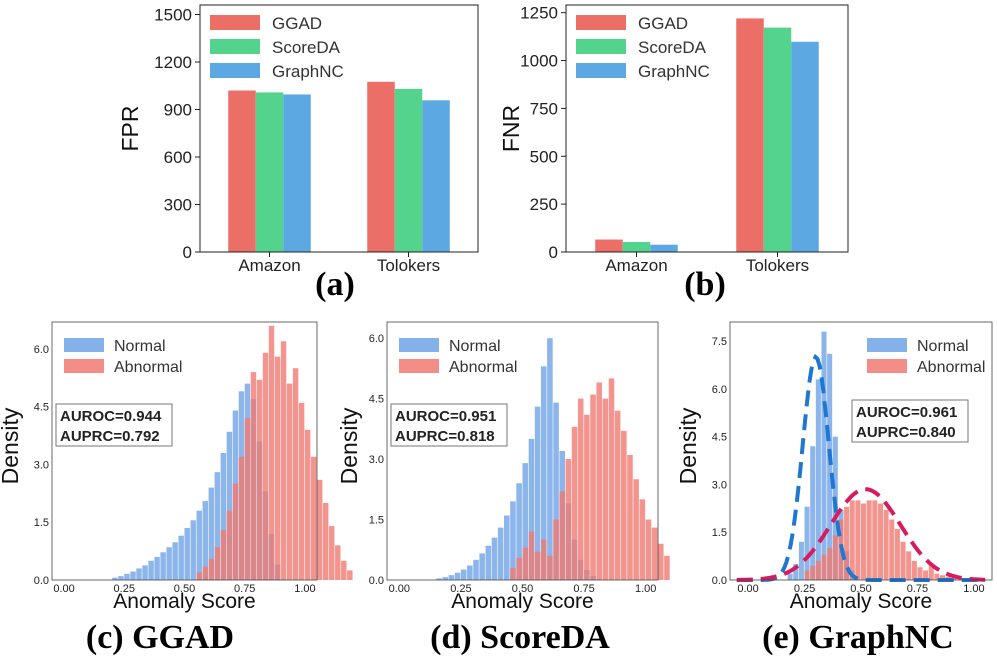 The image size is (997, 661). What do you see at coordinates (539, 13) in the screenshot?
I see `y-tick-label: 1250` at bounding box center [539, 13].